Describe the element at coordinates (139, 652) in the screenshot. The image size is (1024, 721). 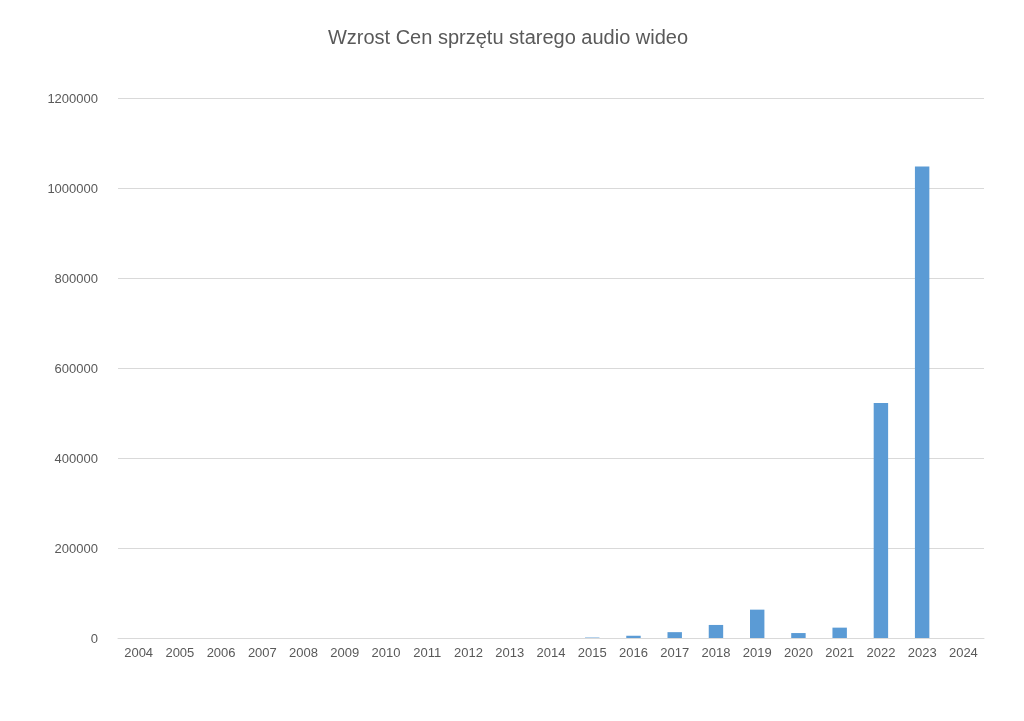
I see `x-tick-label: 2004` at that location.